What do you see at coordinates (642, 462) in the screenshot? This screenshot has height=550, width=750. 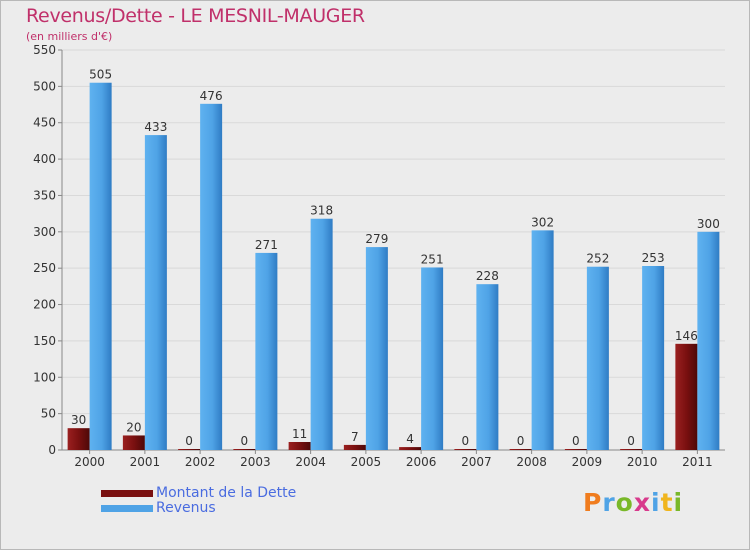 I see `x-tick-label: 2010` at bounding box center [642, 462].